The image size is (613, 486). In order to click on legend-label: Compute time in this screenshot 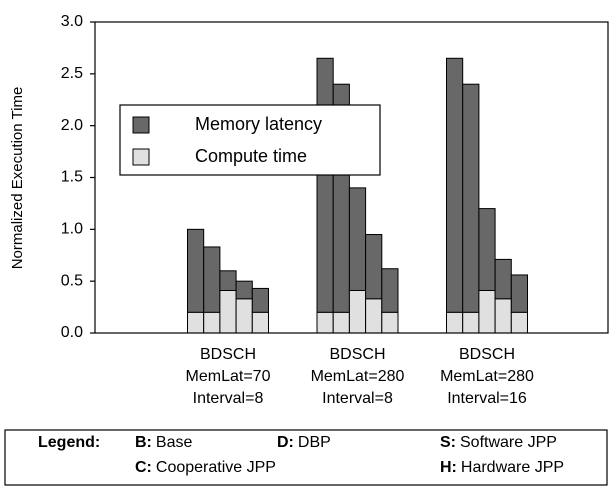, I will do `click(251, 156)`.